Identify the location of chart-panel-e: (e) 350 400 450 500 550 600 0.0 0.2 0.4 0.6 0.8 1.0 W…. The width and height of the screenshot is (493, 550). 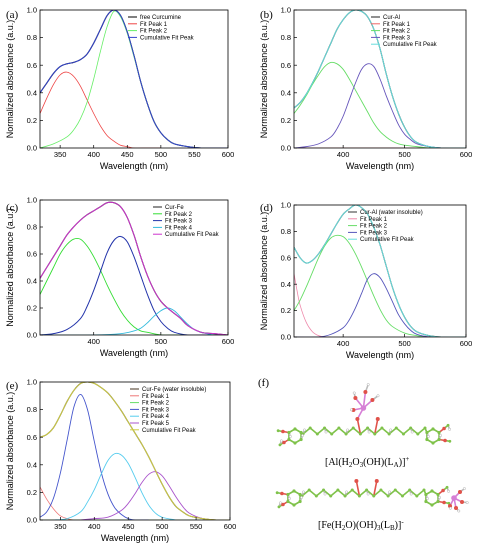
(120, 460).